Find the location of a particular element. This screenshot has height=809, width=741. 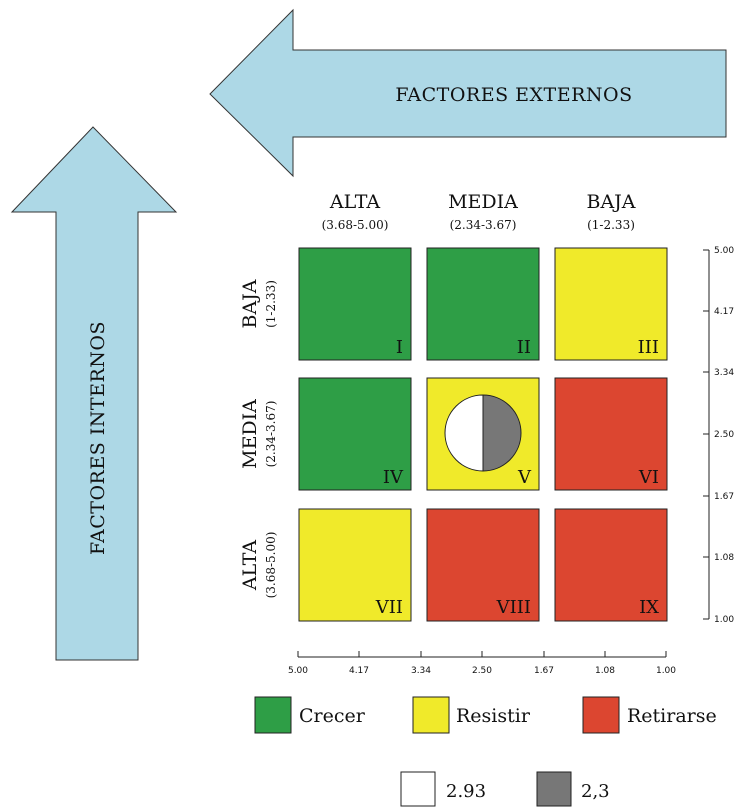

internal-factors-label: FACTORES INTERNOS is located at coordinates (98, 438).